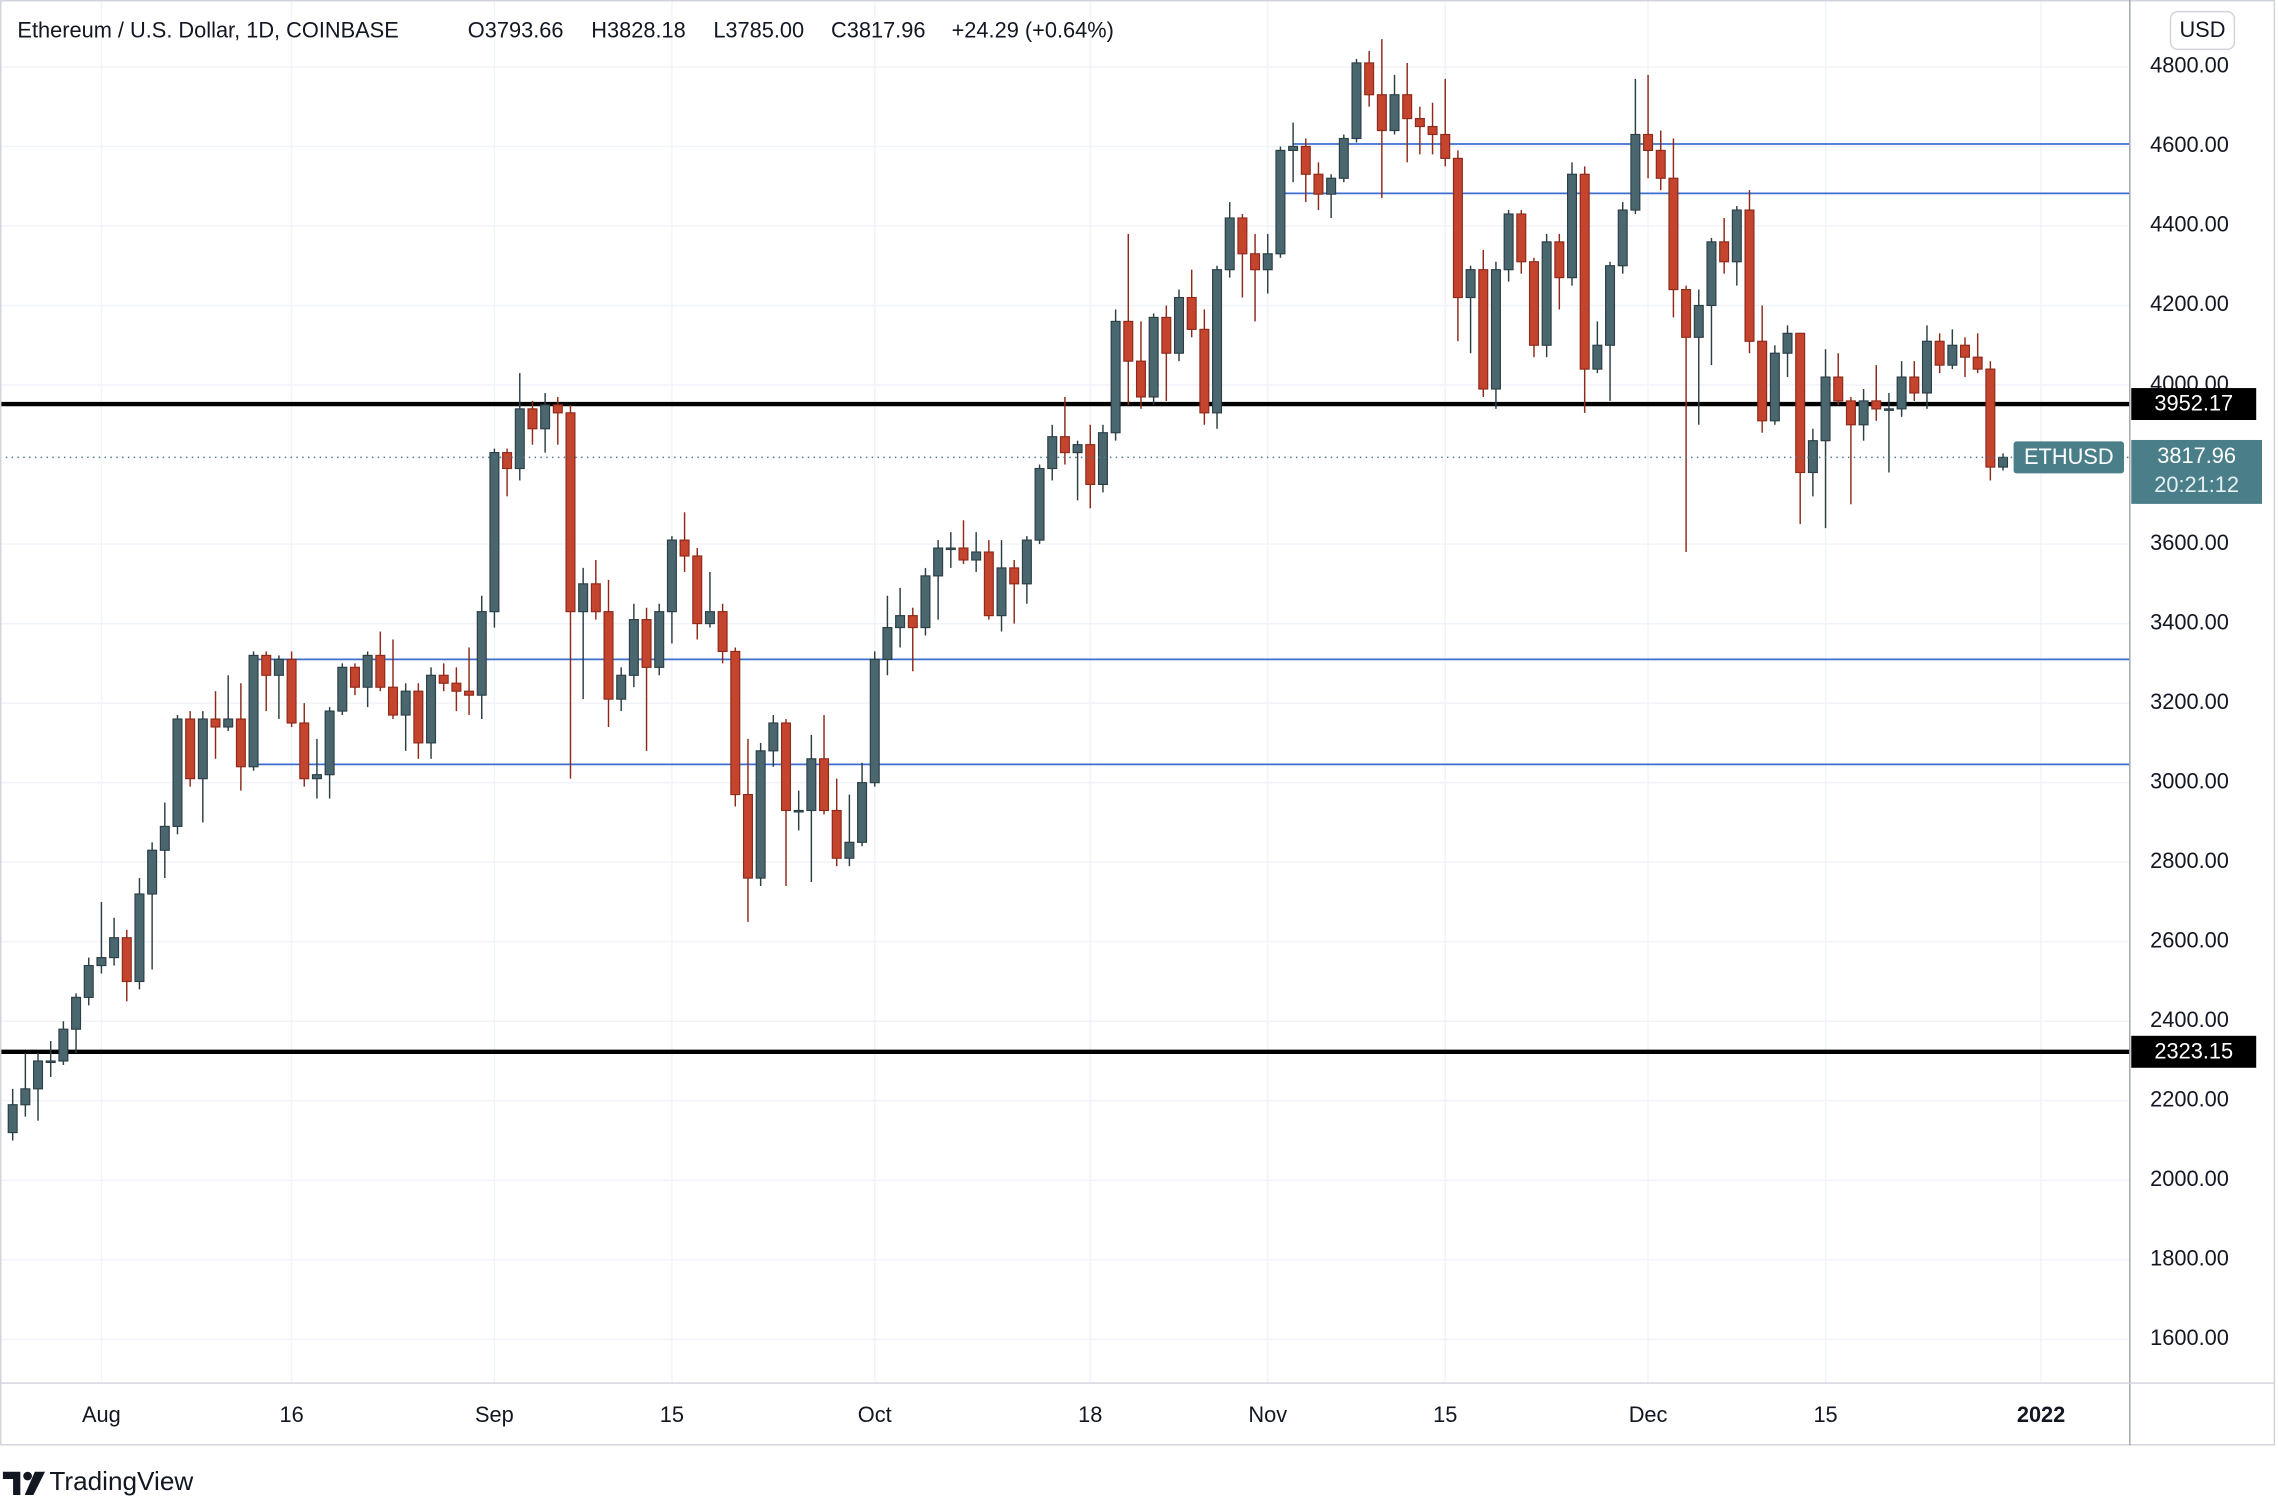  Describe the element at coordinates (2189, 1019) in the screenshot. I see `y-tick-label: 2400.00` at that location.